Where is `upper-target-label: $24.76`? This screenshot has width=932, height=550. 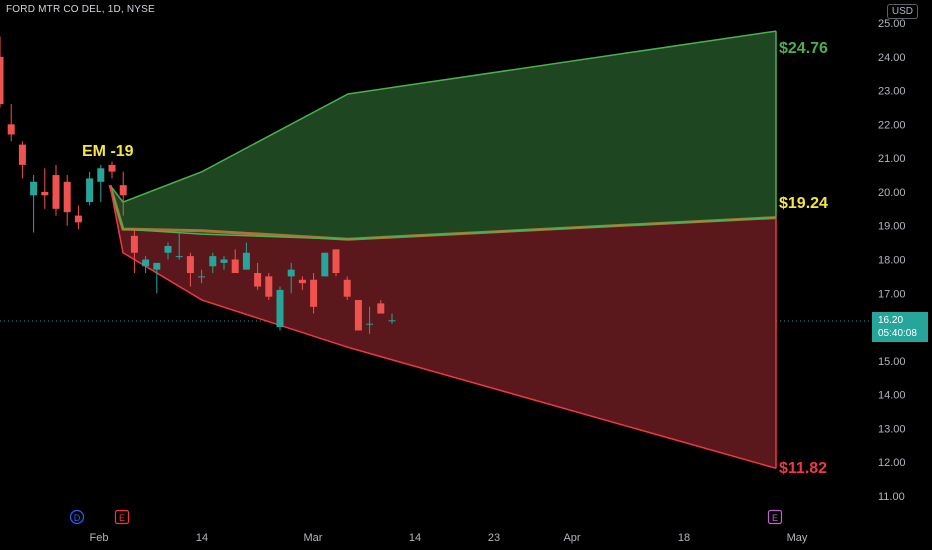 upper-target-label: $24.76 is located at coordinates (803, 49).